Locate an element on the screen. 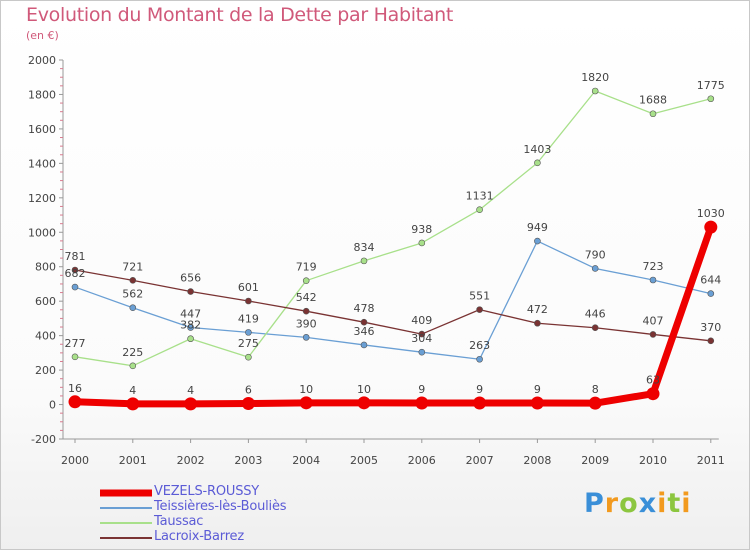 Image resolution: width=750 pixels, height=550 pixels. data-label: 551 is located at coordinates (479, 296).